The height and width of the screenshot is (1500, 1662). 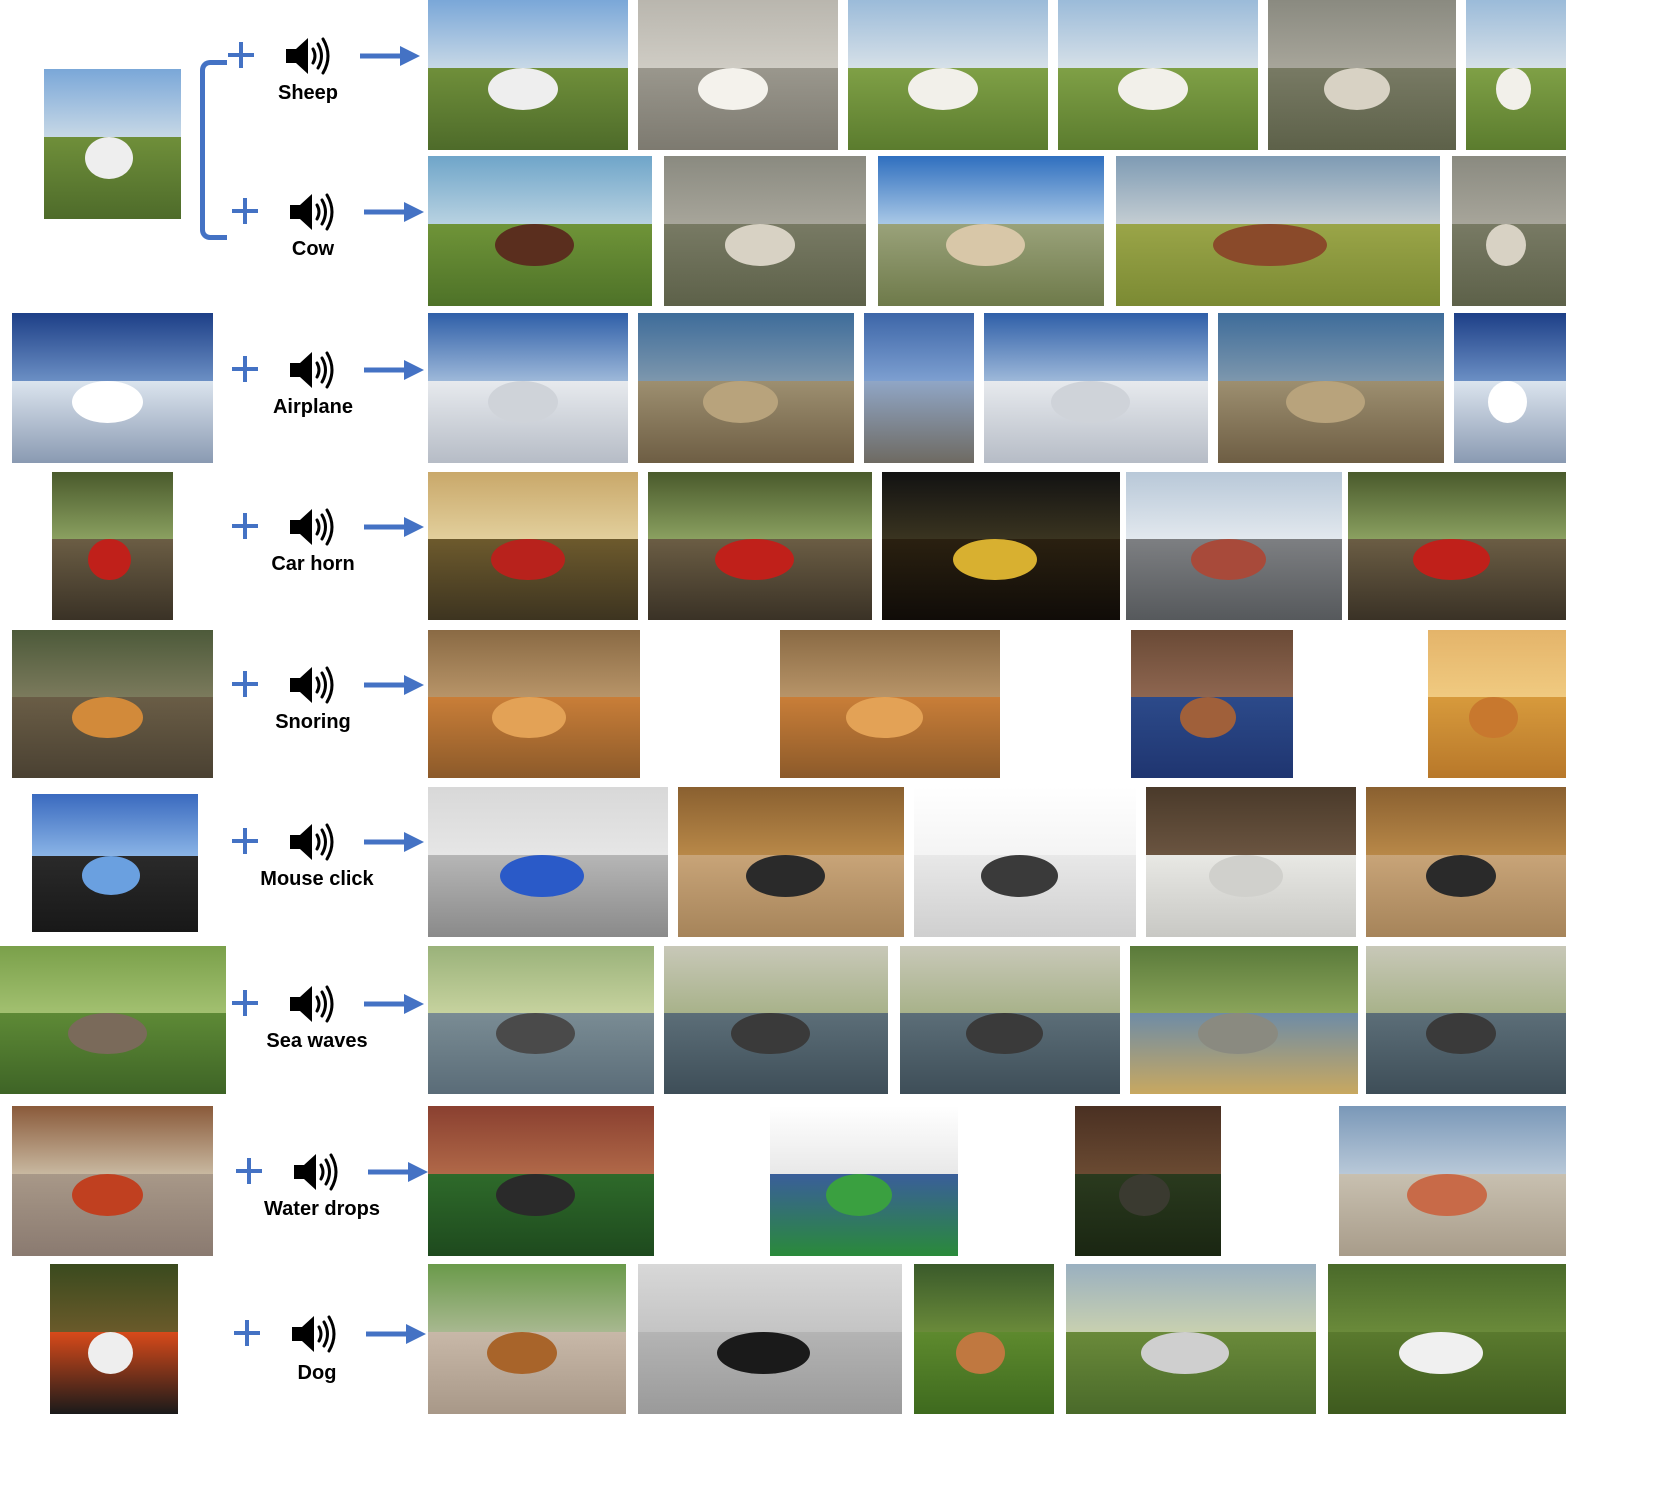 What do you see at coordinates (213, 150) in the screenshot?
I see `bracket` at bounding box center [213, 150].